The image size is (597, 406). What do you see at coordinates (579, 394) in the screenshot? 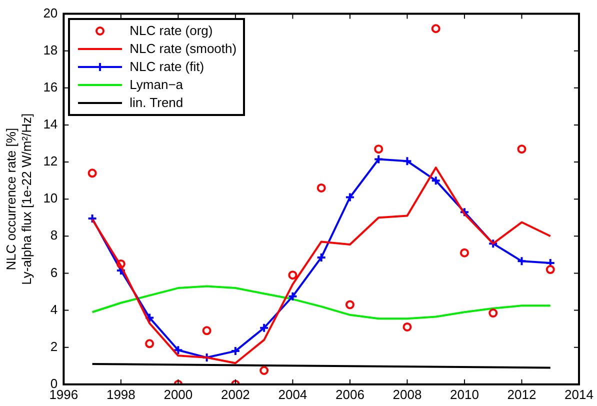
I see `x-tick-label: 2014` at bounding box center [579, 394].